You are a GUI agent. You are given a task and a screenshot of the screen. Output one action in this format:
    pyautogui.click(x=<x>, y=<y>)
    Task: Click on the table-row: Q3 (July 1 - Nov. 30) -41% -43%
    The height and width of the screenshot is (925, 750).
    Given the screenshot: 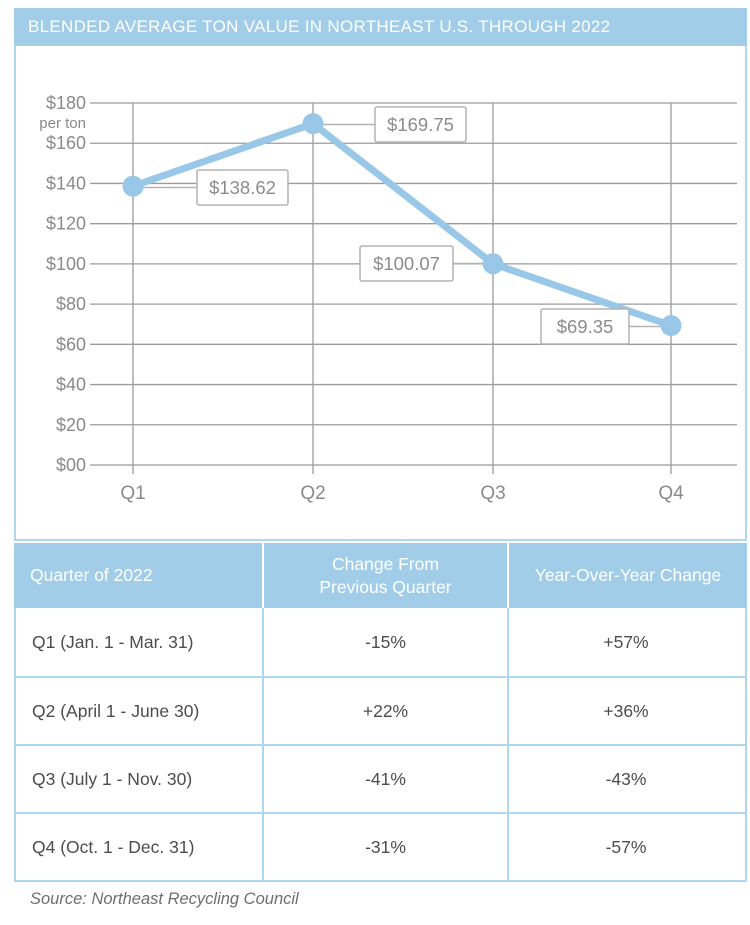 What is the action you would take?
    pyautogui.click(x=380, y=778)
    